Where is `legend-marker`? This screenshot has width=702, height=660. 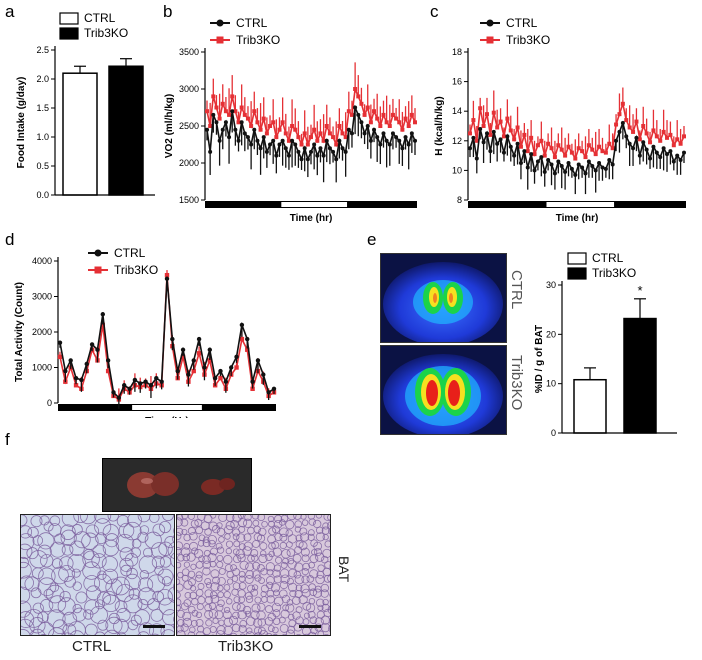
legend-marker is located at coordinates (220, 40).